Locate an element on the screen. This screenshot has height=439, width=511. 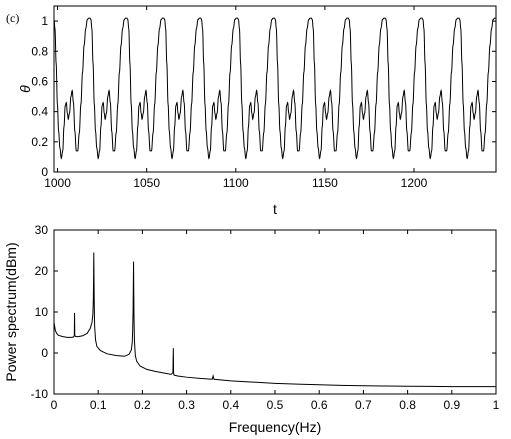
time-series-x-label: t is located at coordinates (275, 209).